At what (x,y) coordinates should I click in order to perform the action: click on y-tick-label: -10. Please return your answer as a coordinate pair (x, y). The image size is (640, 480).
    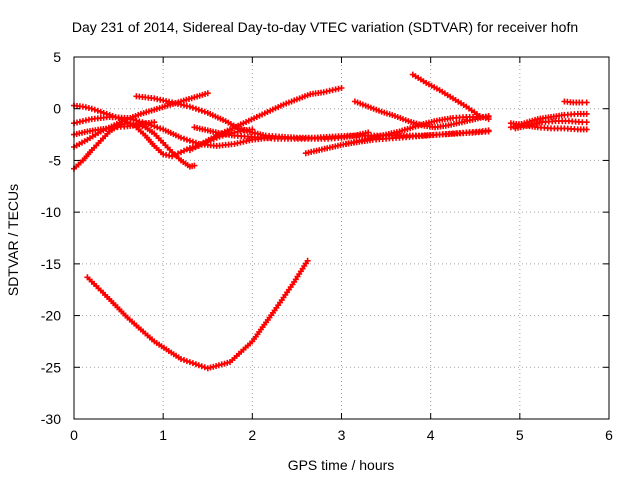
    Looking at the image, I should click on (51, 212).